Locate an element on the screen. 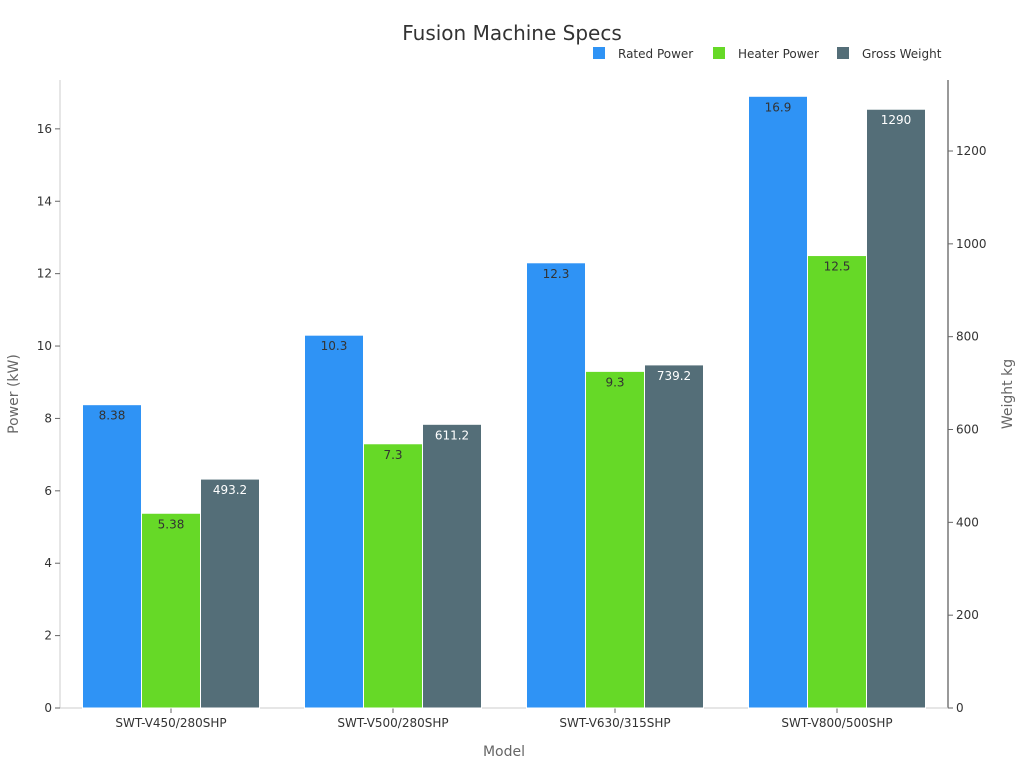 The height and width of the screenshot is (768, 1024). x-tick-label: SWT-V630/315SHP is located at coordinates (614, 723).